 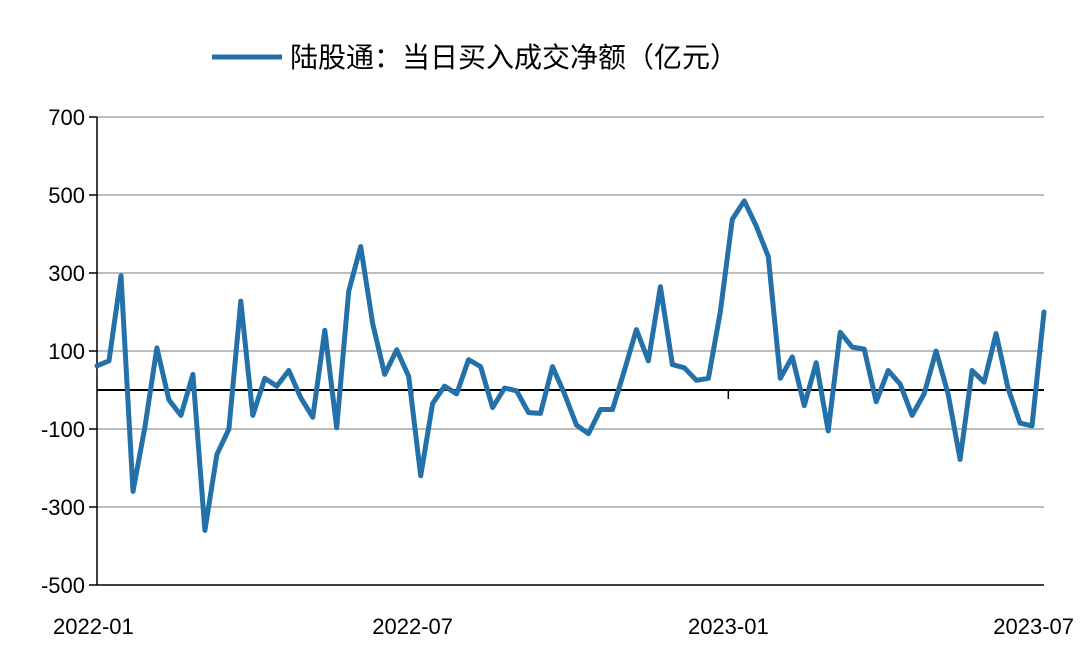 What do you see at coordinates (728, 626) in the screenshot?
I see `x-tick-label-2: 2023-01` at bounding box center [728, 626].